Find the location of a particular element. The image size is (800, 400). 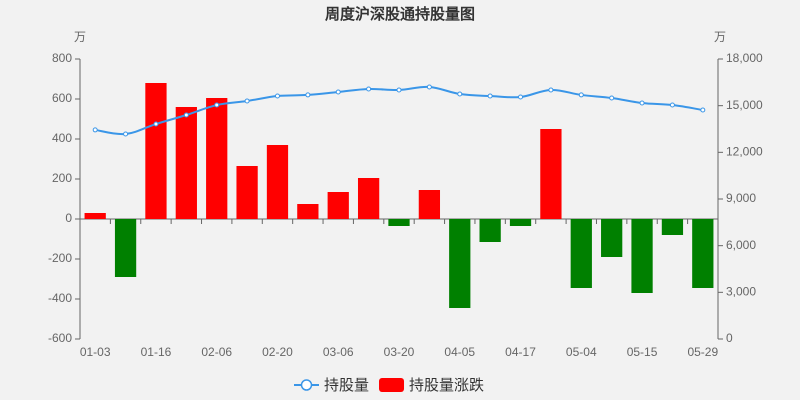

y2-tick-label: 9,000 is located at coordinates (741, 198).